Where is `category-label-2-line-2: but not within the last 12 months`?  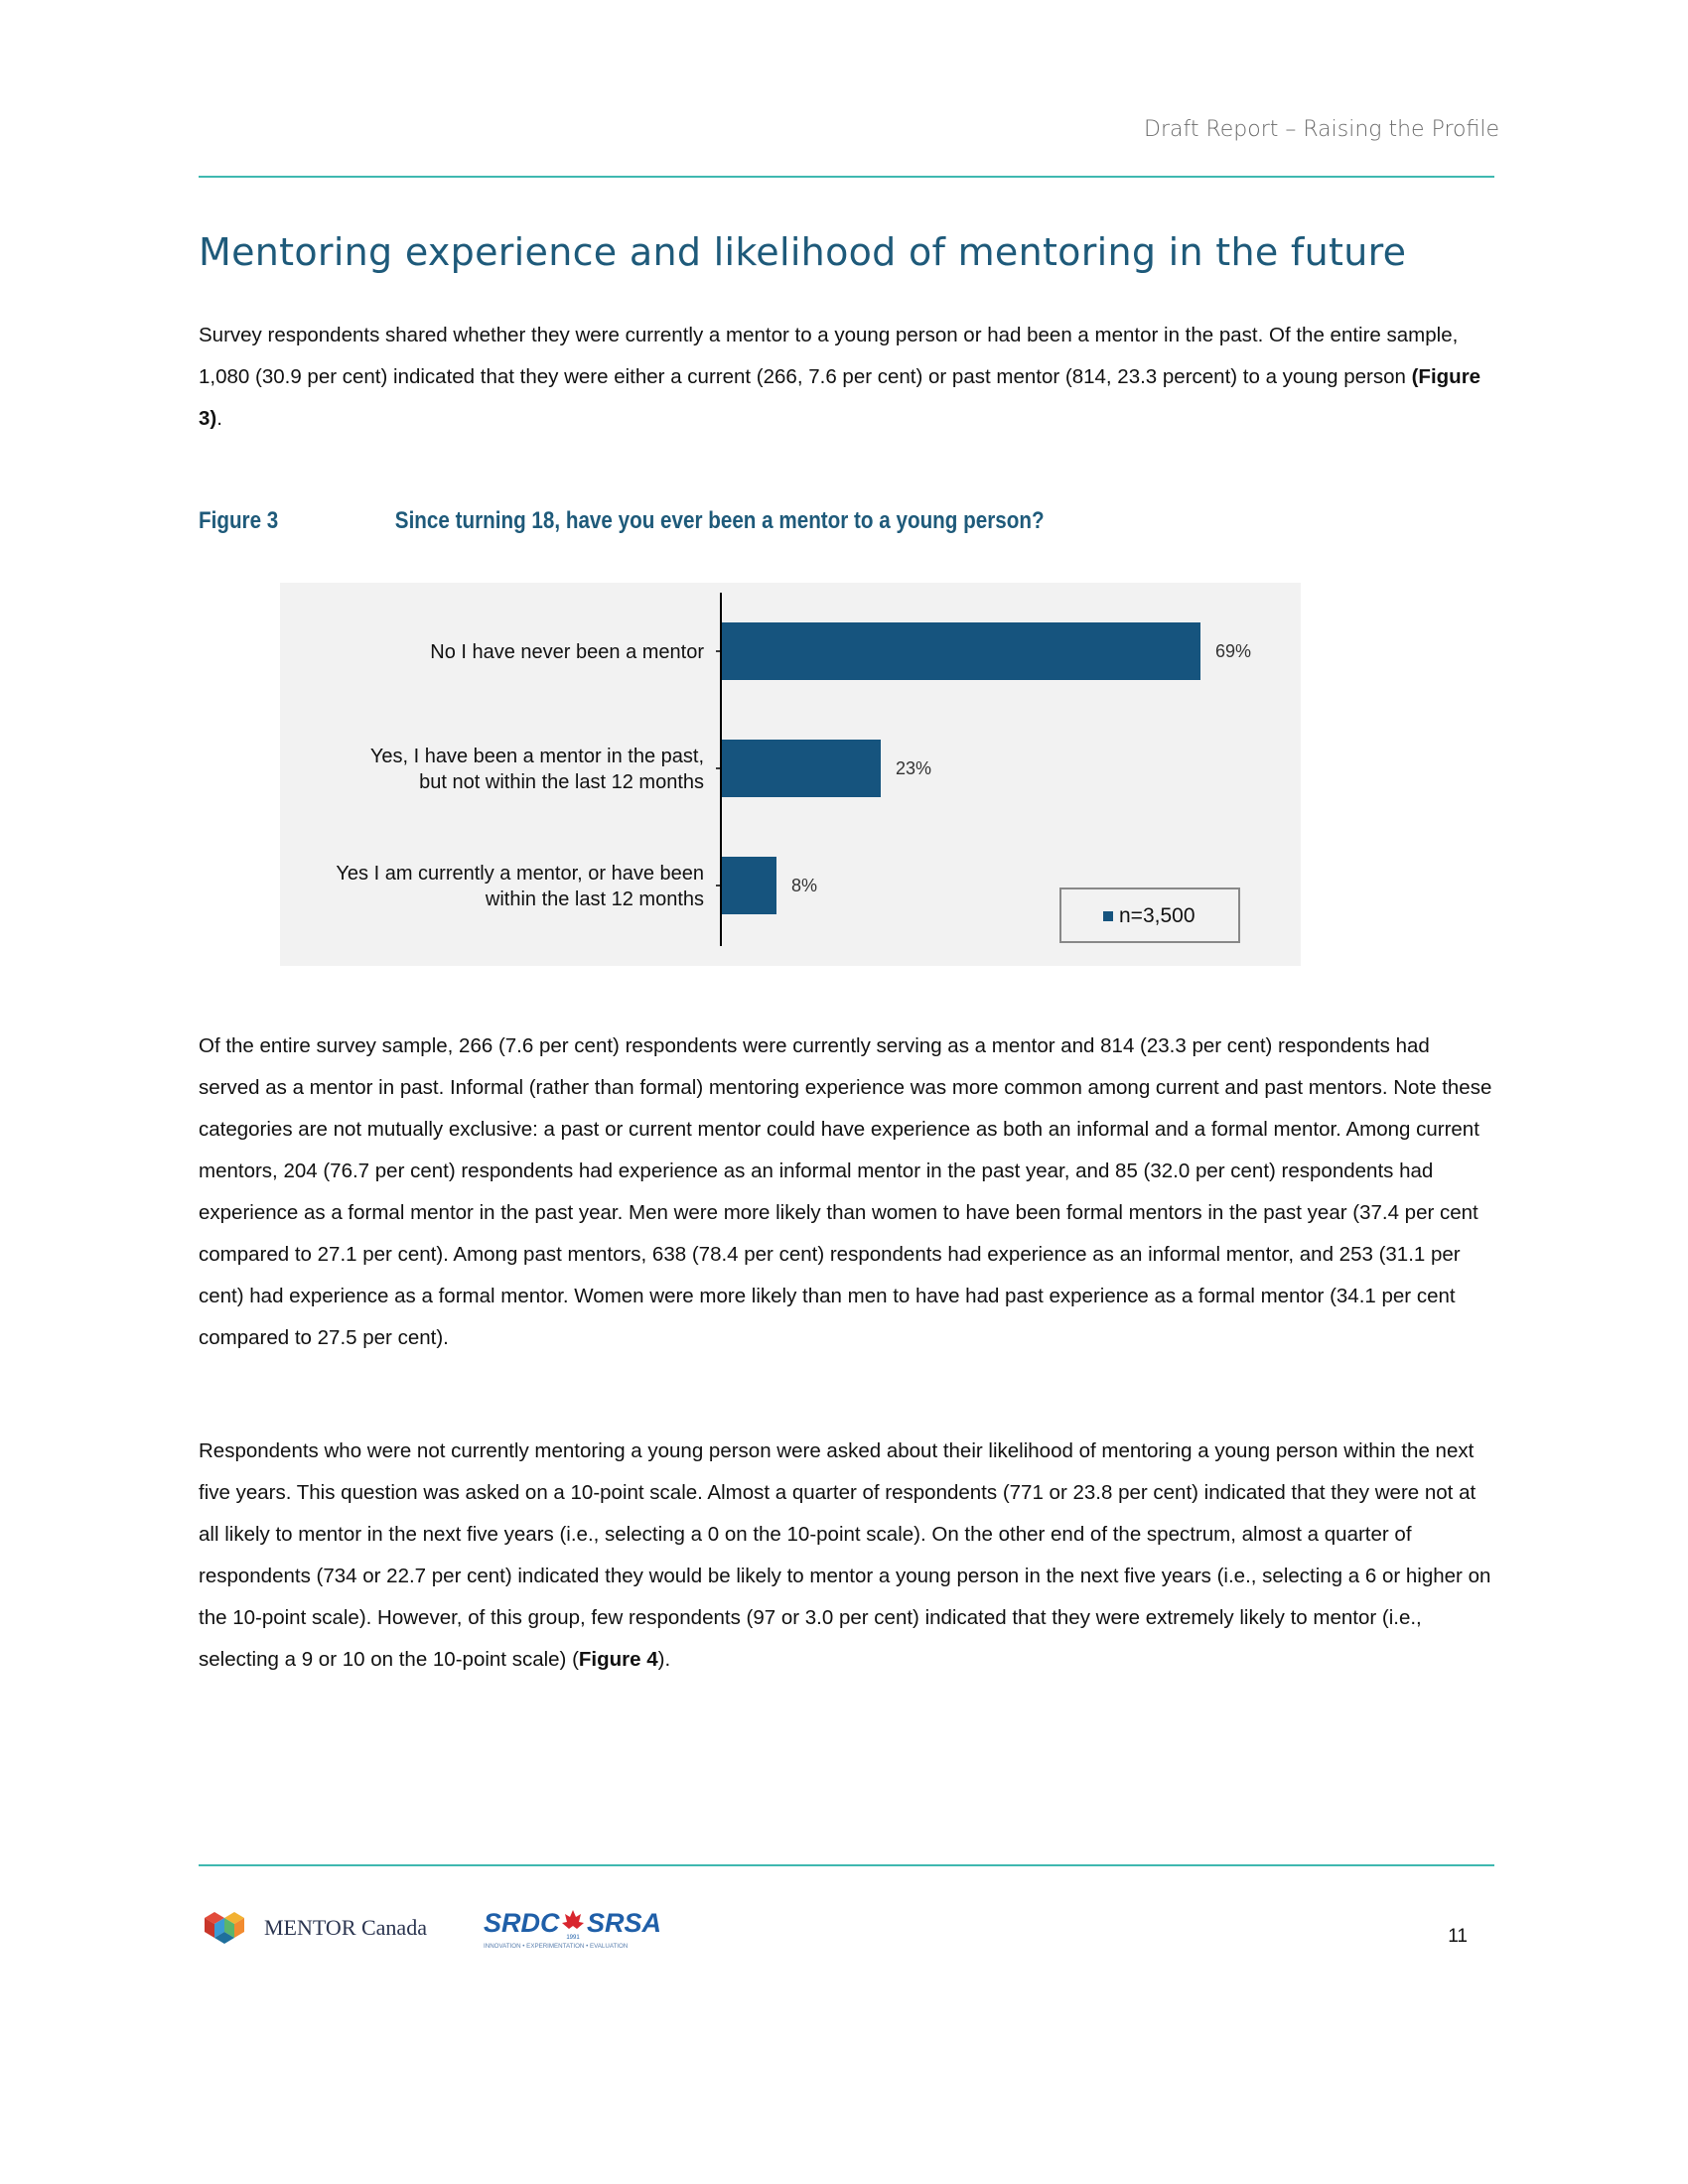
category-label-2-line-2: but not within the last 12 months is located at coordinates (561, 782).